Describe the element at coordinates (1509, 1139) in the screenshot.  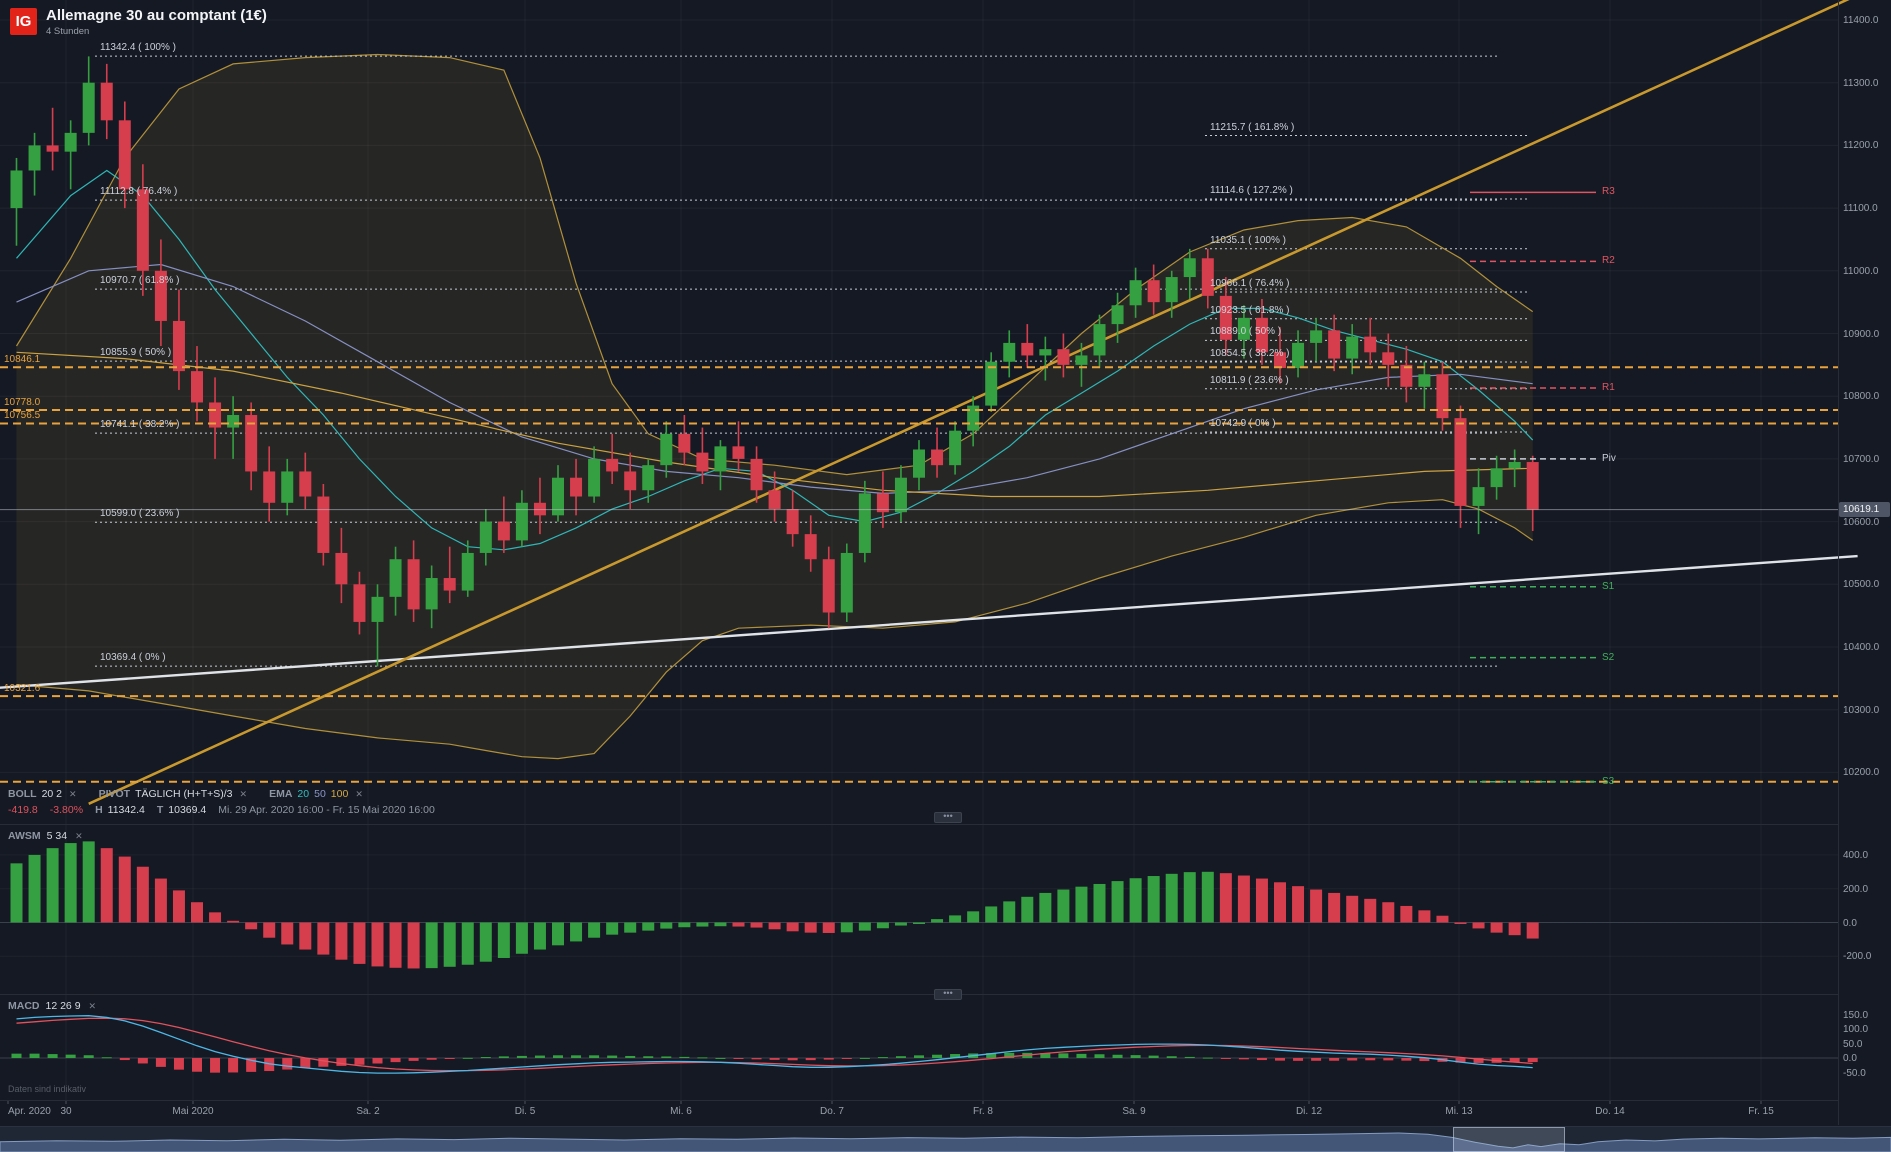
I see `navigator-viewport-handle` at that location.